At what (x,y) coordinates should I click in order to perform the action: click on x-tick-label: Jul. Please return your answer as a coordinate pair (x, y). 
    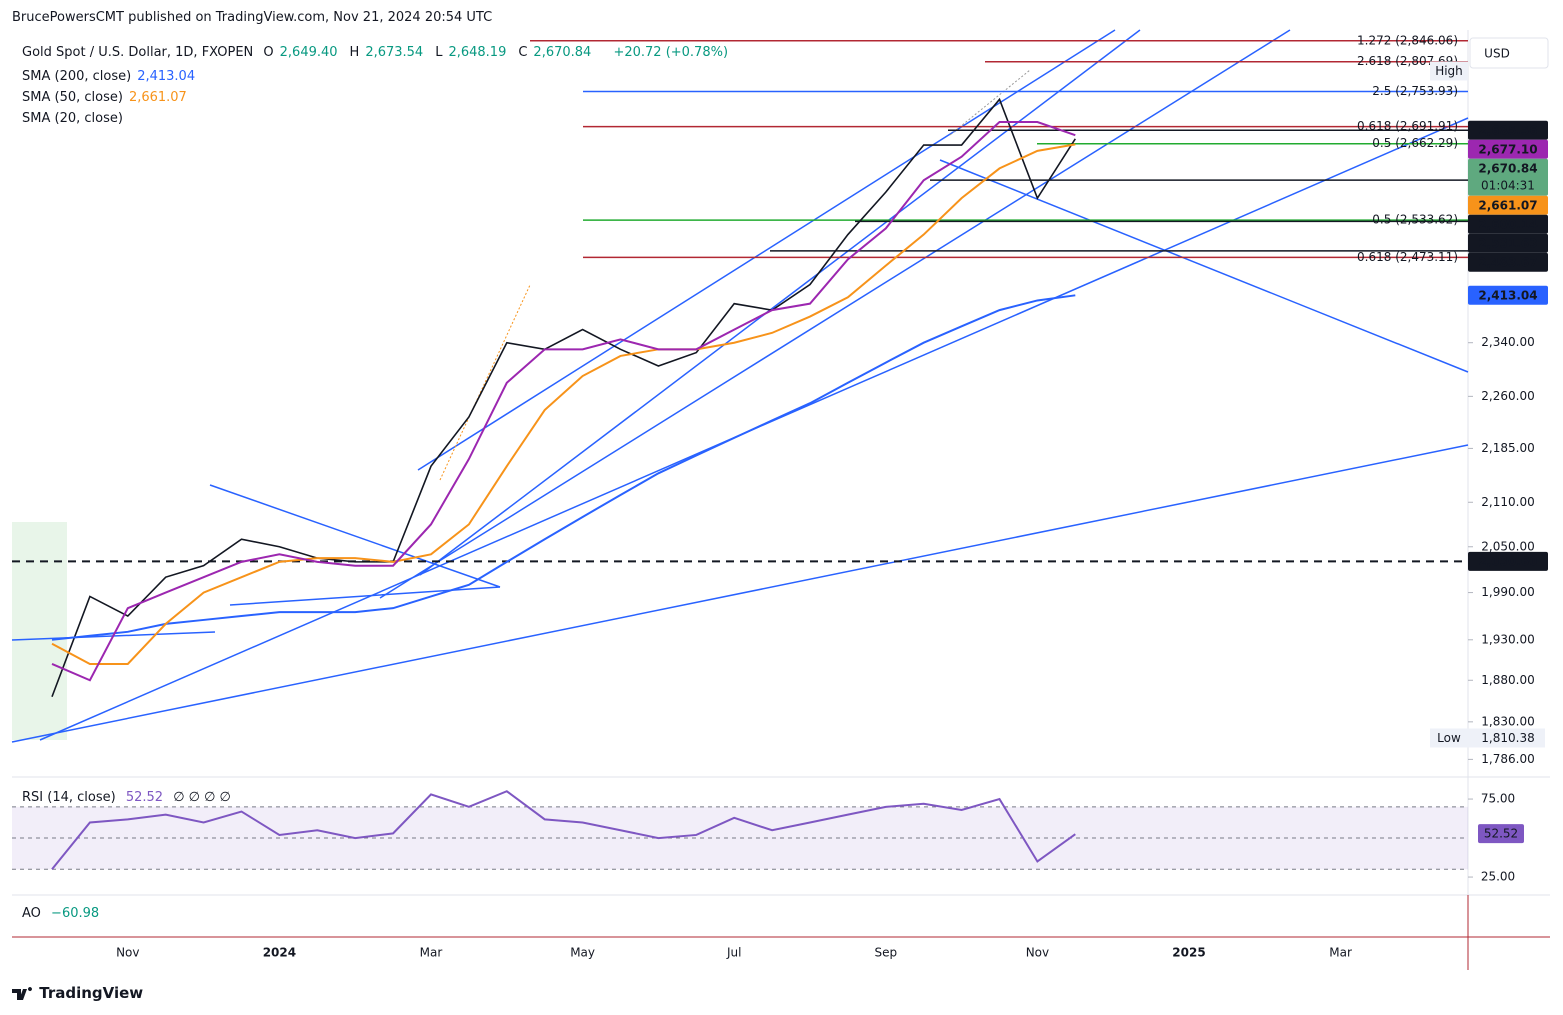
    Looking at the image, I should click on (733, 953).